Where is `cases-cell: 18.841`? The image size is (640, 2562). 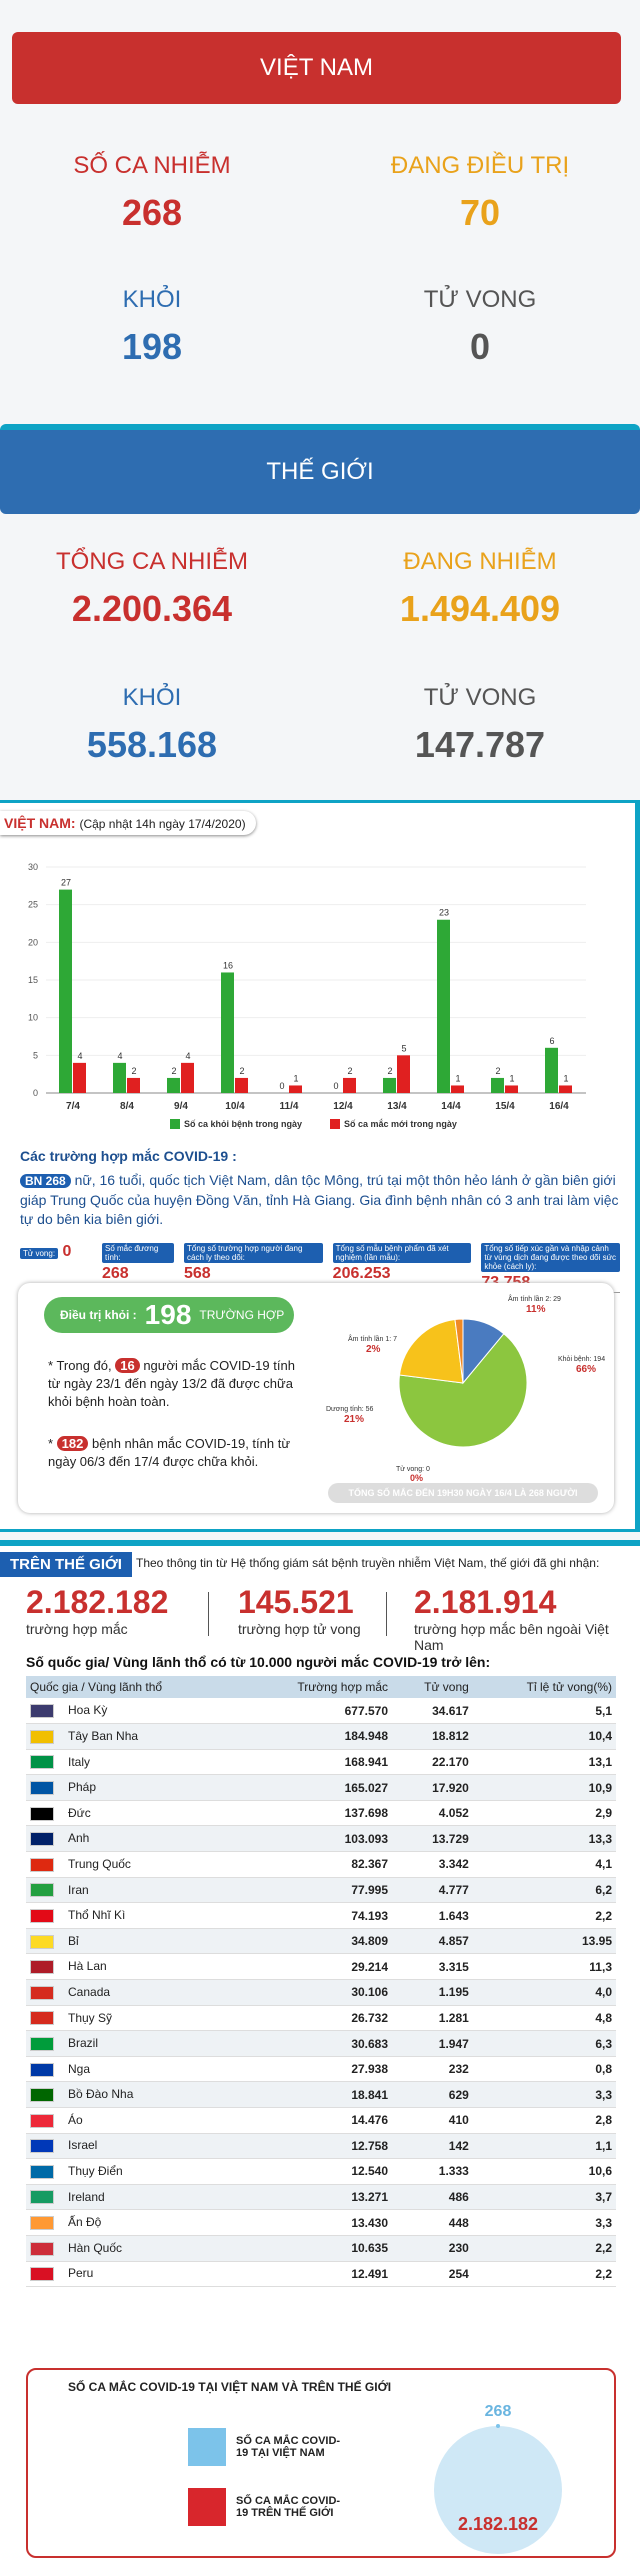 cases-cell: 18.841 is located at coordinates (316, 2094).